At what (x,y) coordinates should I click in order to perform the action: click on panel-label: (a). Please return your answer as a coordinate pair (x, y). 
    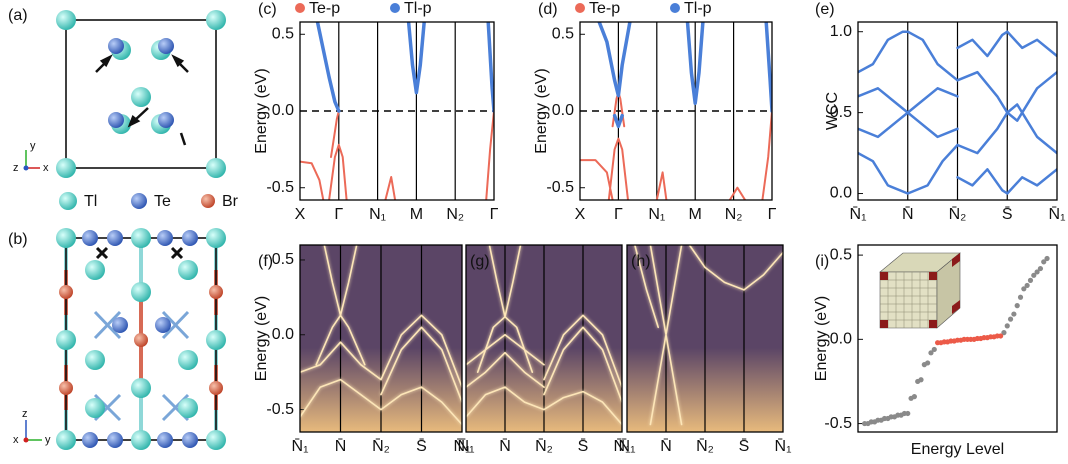
    Looking at the image, I should click on (18, 15).